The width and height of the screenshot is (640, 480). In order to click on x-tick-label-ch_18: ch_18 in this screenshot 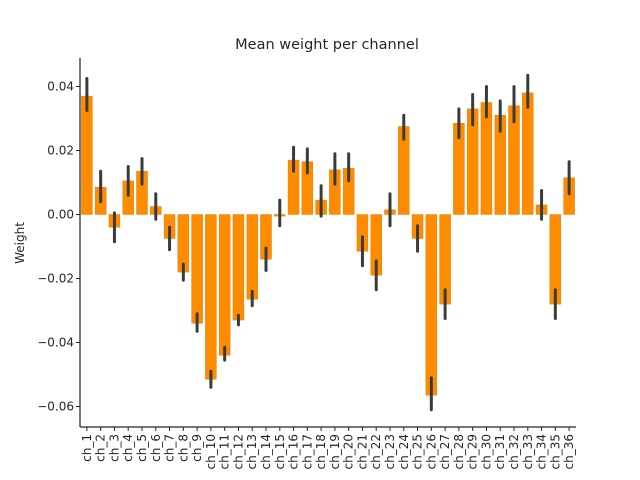, I will do `click(321, 451)`.